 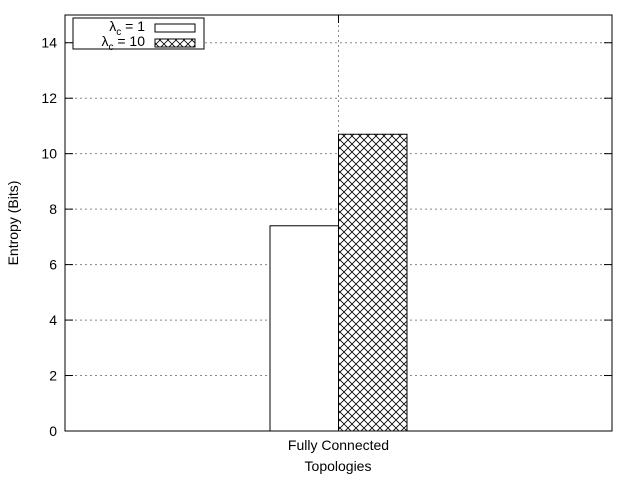 What do you see at coordinates (13, 223) in the screenshot?
I see `y-axis-label: Entropy (Bits)` at bounding box center [13, 223].